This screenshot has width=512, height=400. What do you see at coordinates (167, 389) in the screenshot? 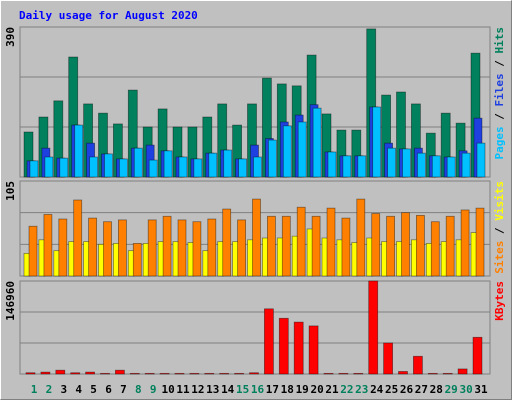
I see `x-tick-label: 10` at bounding box center [167, 389].